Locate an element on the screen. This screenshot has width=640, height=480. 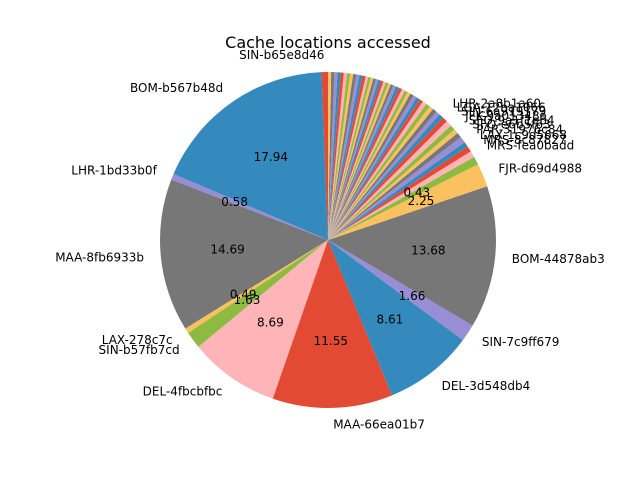
slice-label: LAX-1c9d5668 is located at coordinates (523, 135).